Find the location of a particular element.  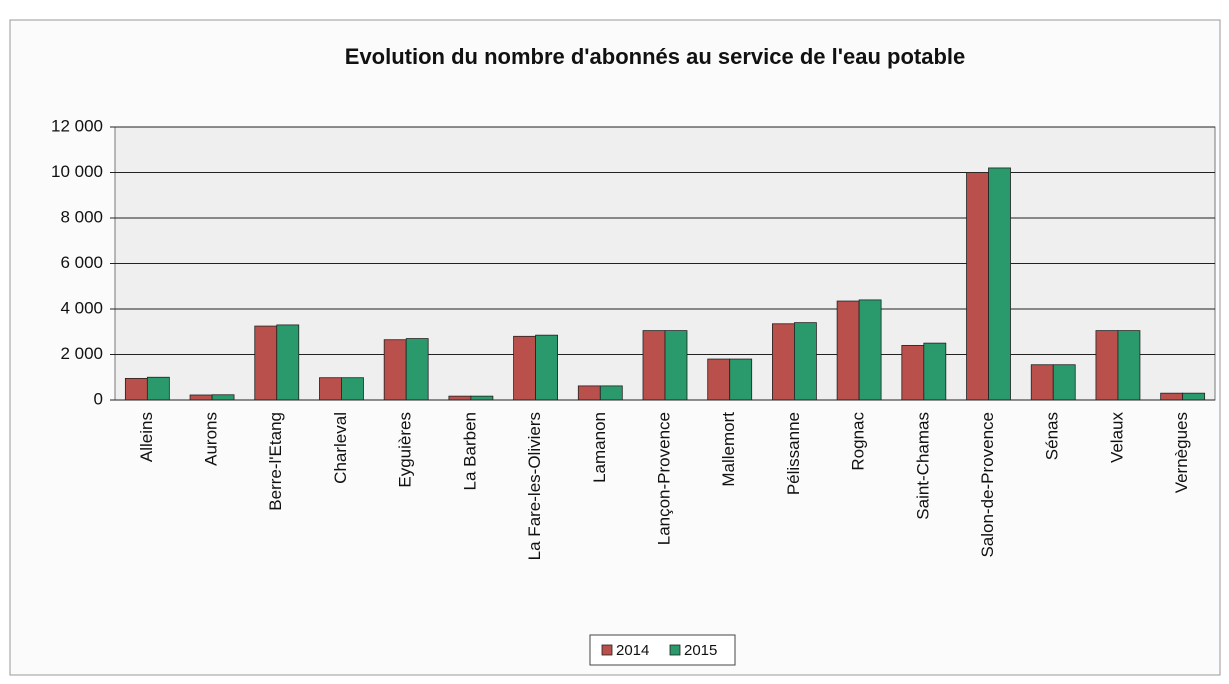

y-tick-label: 10 000 is located at coordinates (77, 171).